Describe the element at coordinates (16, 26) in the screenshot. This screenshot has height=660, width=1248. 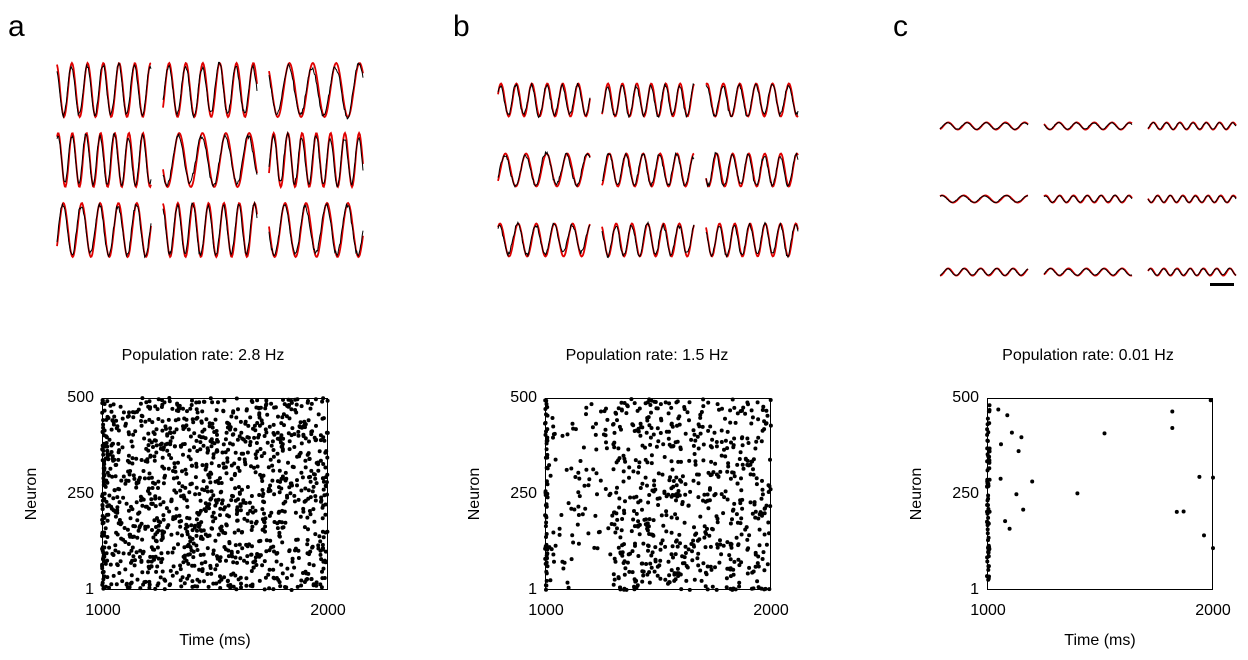
I see `panel-letter-a: a` at that location.